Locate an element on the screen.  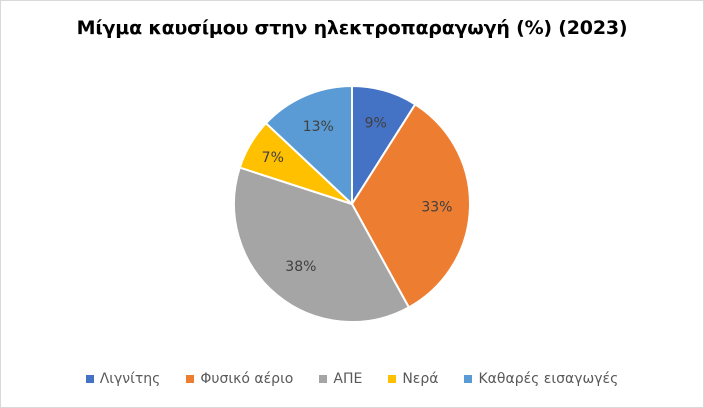
data-label: 13% is located at coordinates (318, 127).